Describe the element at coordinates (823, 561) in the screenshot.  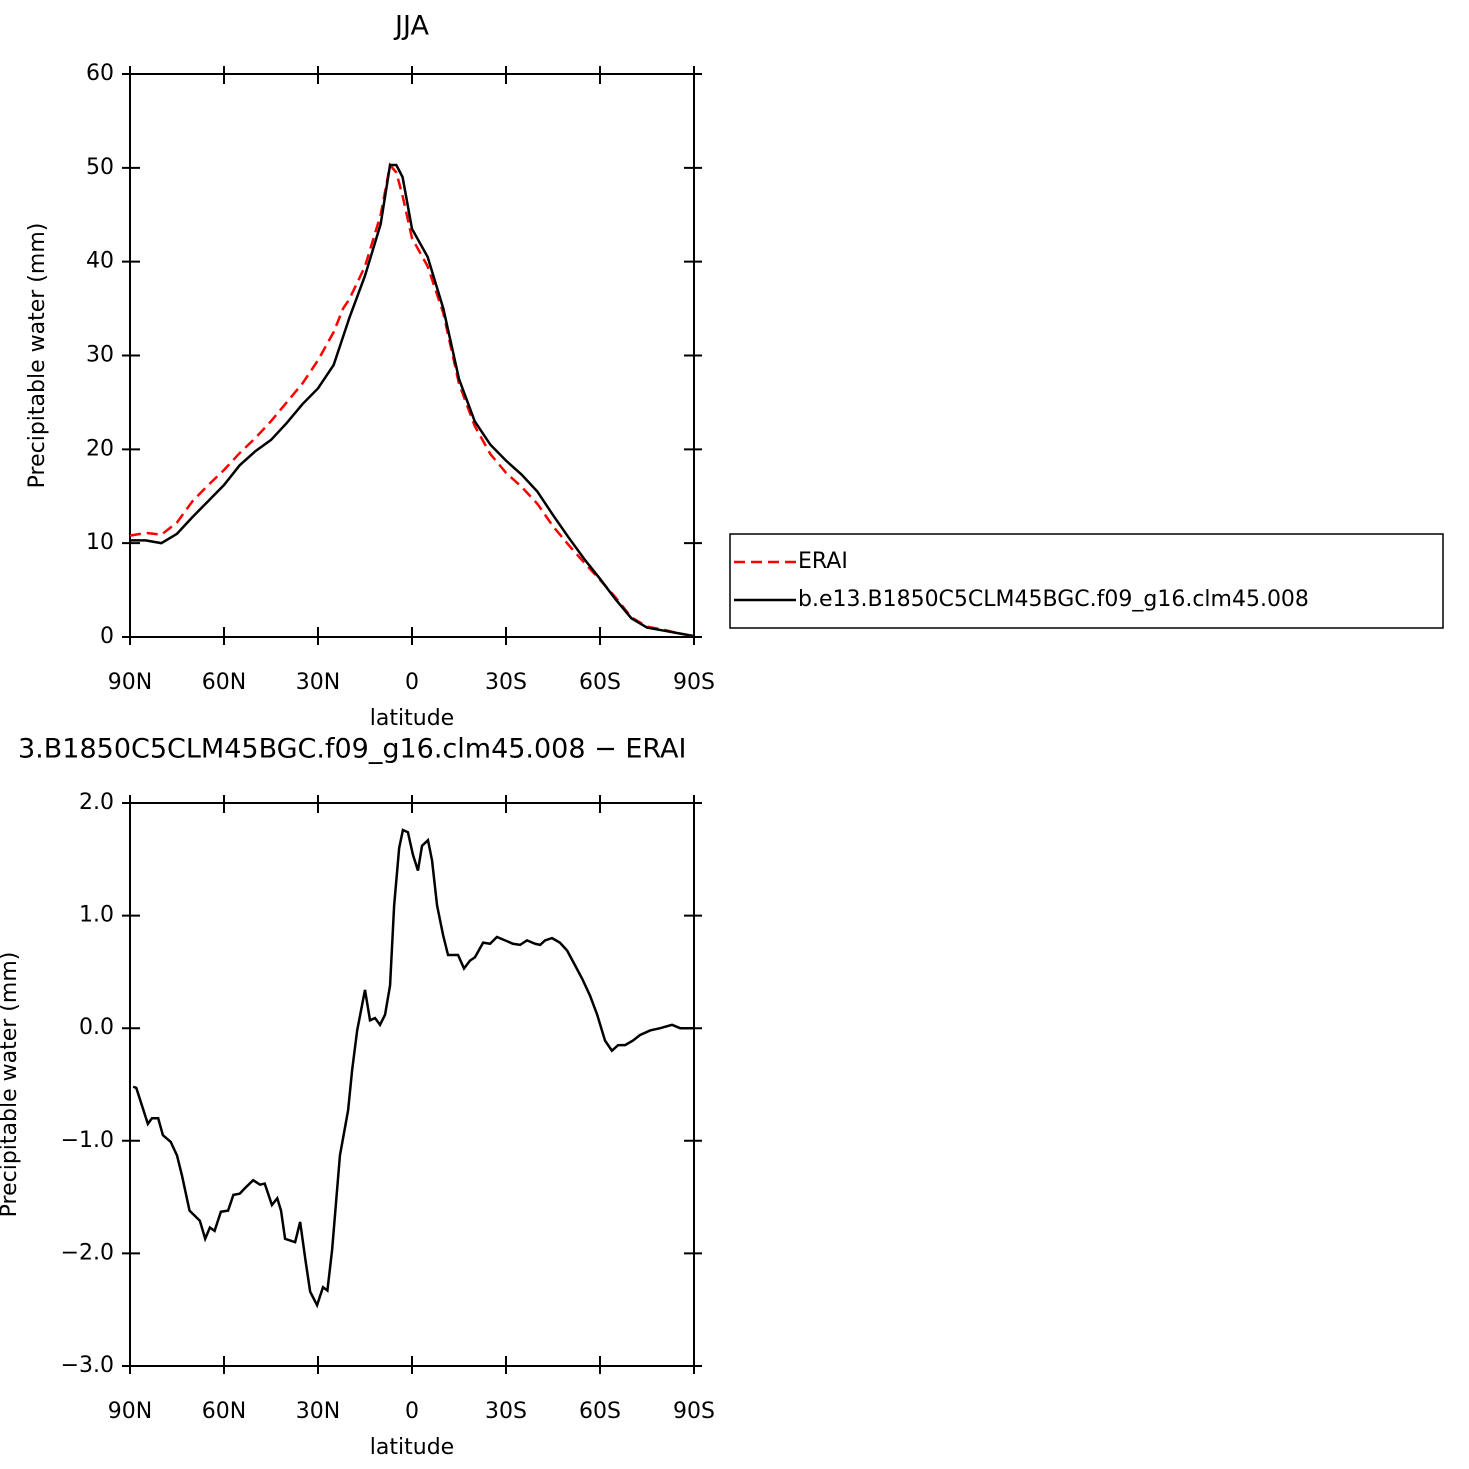
I see `legend-label: ERAI` at that location.